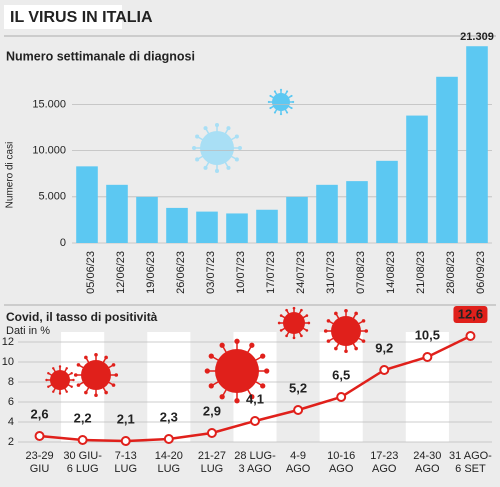 This screenshot has width=500, height=487. Describe the element at coordinates (126, 456) in the screenshot. I see `x-tick-label: 7-13` at that location.